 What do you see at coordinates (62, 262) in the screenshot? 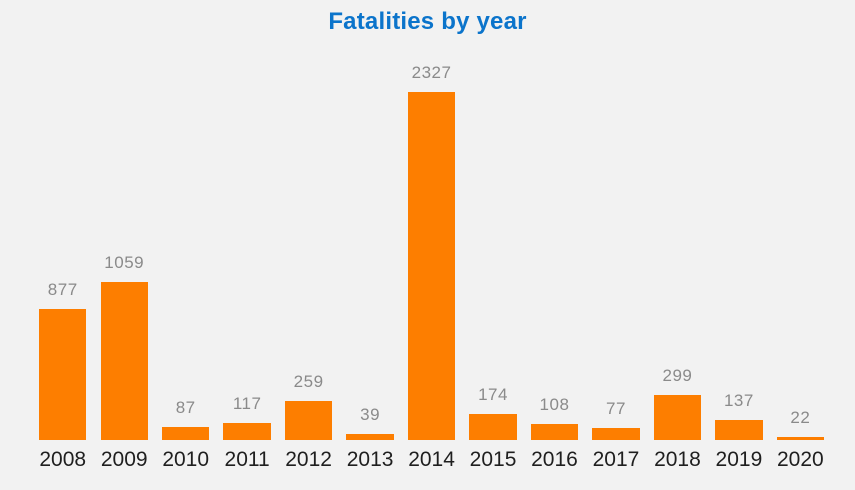
I see `bar-column-2008: 877 2008` at bounding box center [62, 262].